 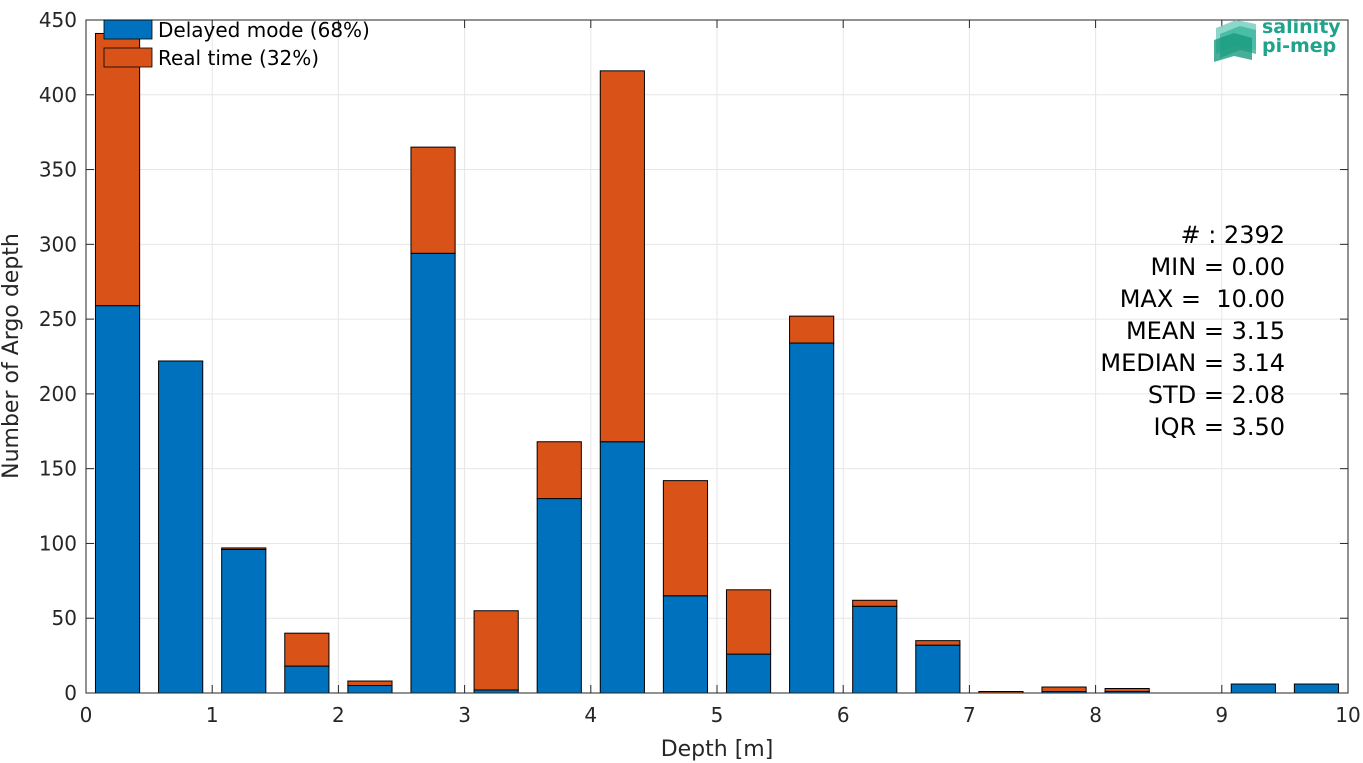 I want to click on y-tick-label: 250, so click(x=58, y=319).